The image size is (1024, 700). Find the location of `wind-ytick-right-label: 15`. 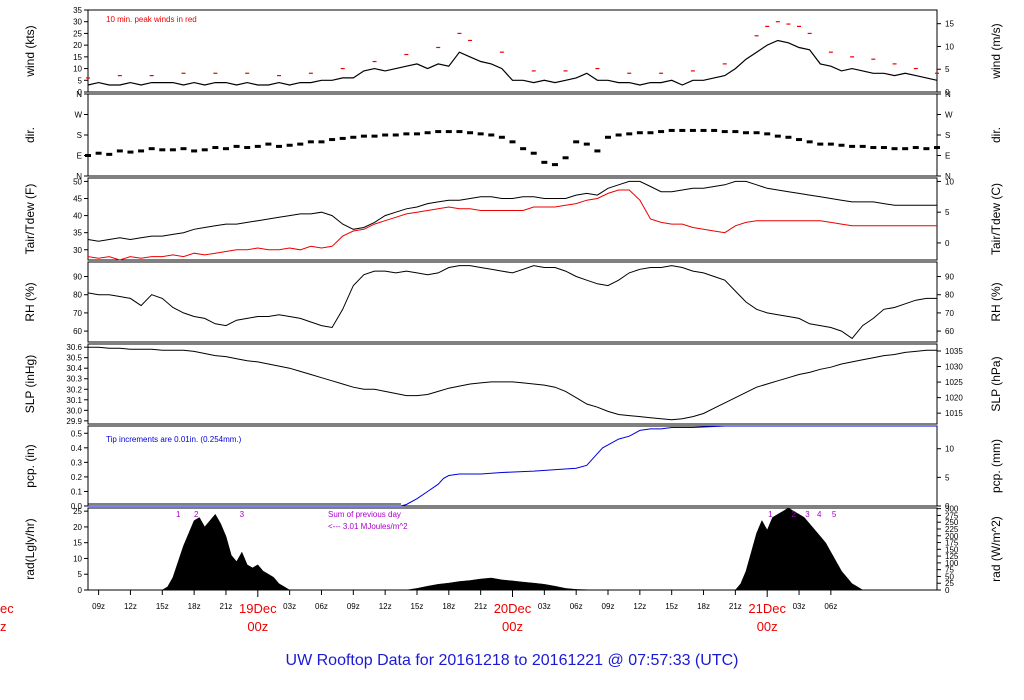

wind-ytick-right-label: 15 is located at coordinates (949, 24).